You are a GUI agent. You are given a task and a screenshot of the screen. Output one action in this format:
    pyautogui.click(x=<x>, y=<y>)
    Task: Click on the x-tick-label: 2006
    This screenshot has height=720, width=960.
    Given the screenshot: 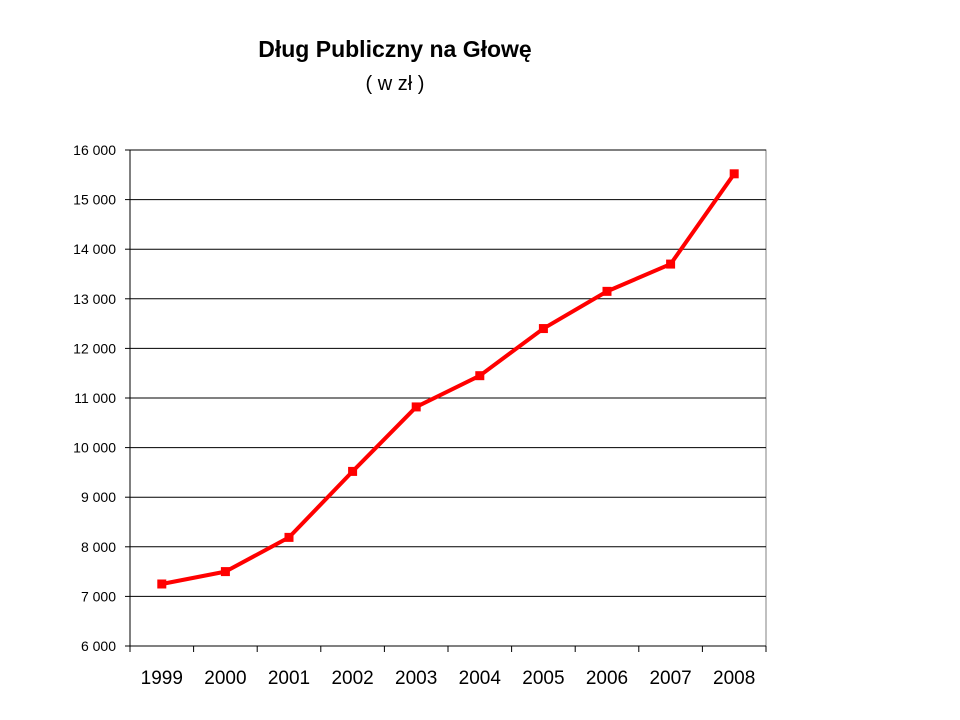 What is the action you would take?
    pyautogui.click(x=607, y=678)
    